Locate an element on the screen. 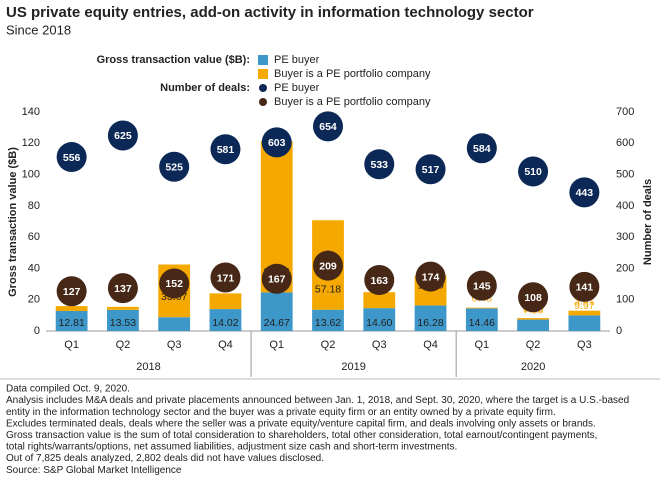 The width and height of the screenshot is (660, 488). group-label: 2018 is located at coordinates (148, 367).